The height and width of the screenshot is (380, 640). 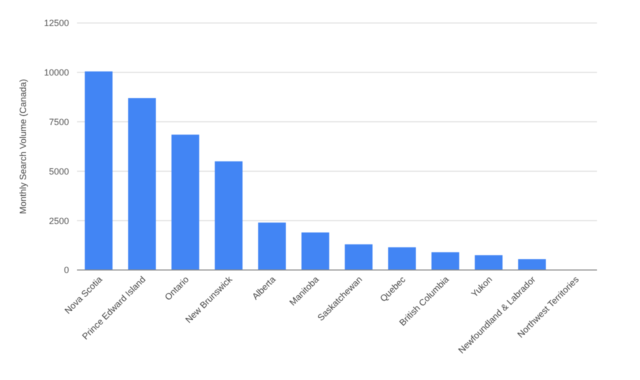 What do you see at coordinates (58, 121) in the screenshot?
I see `y-tick-label: 7500` at bounding box center [58, 121].